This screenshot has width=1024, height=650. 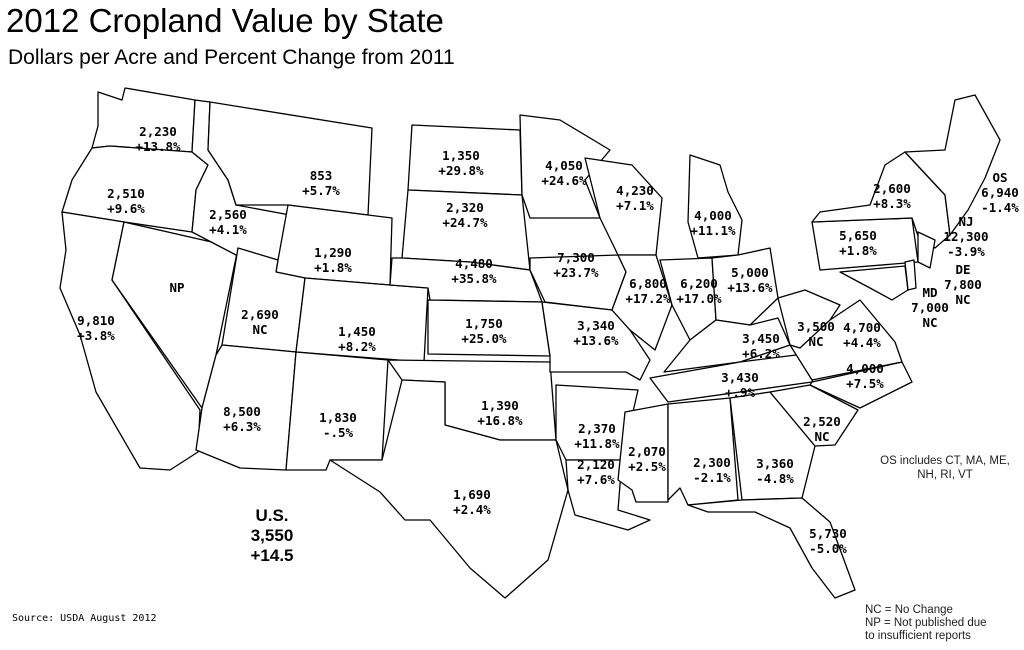 What do you see at coordinates (713, 223) in the screenshot?
I see `state-label-mi: 4,000 +11.1%` at bounding box center [713, 223].